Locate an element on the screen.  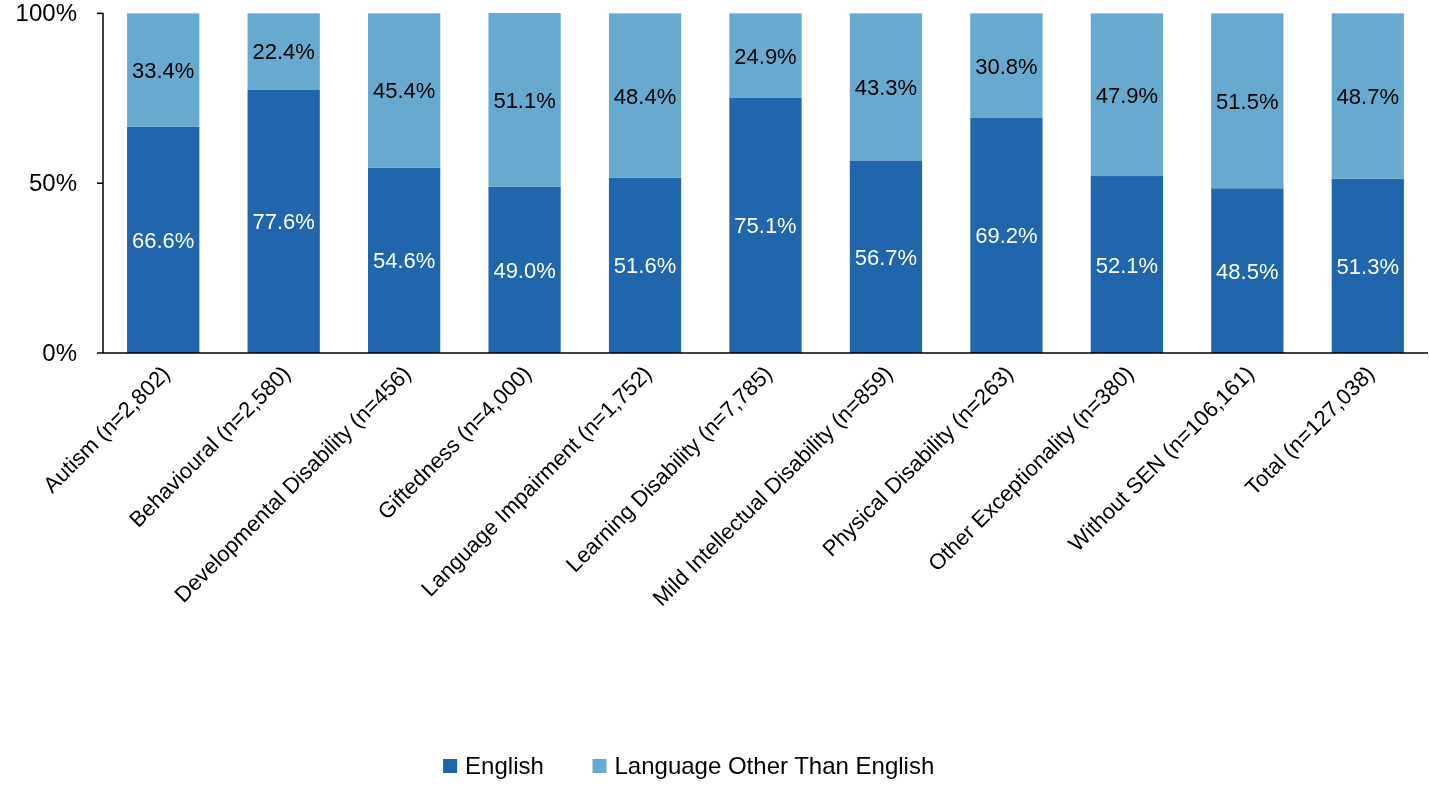
data-label: 43.3% is located at coordinates (886, 87).